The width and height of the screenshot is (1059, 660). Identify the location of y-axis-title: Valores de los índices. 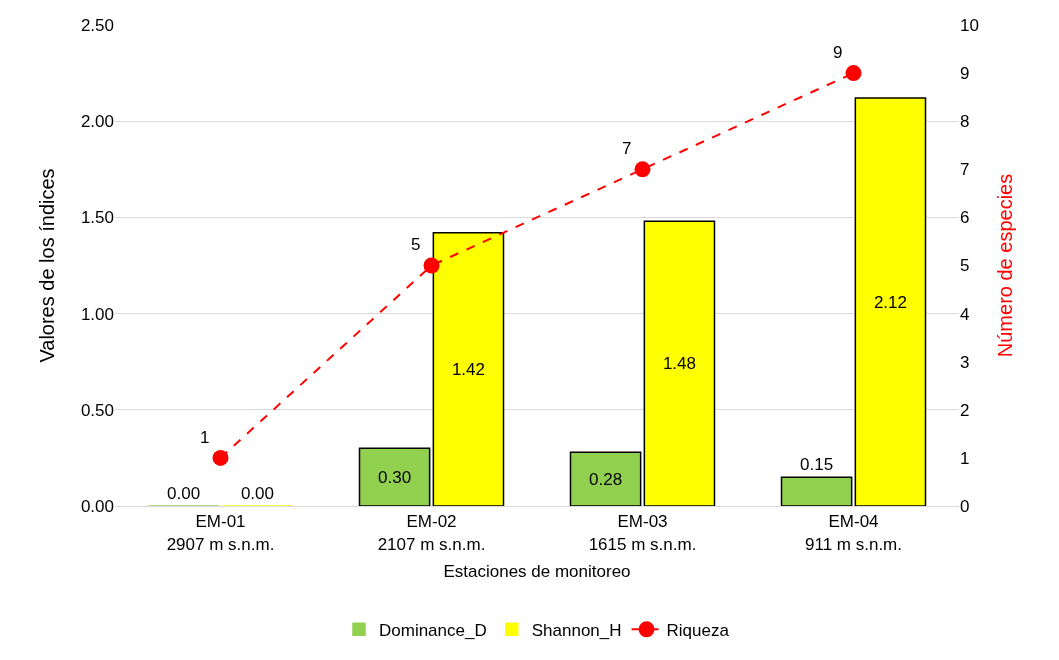
(47, 265).